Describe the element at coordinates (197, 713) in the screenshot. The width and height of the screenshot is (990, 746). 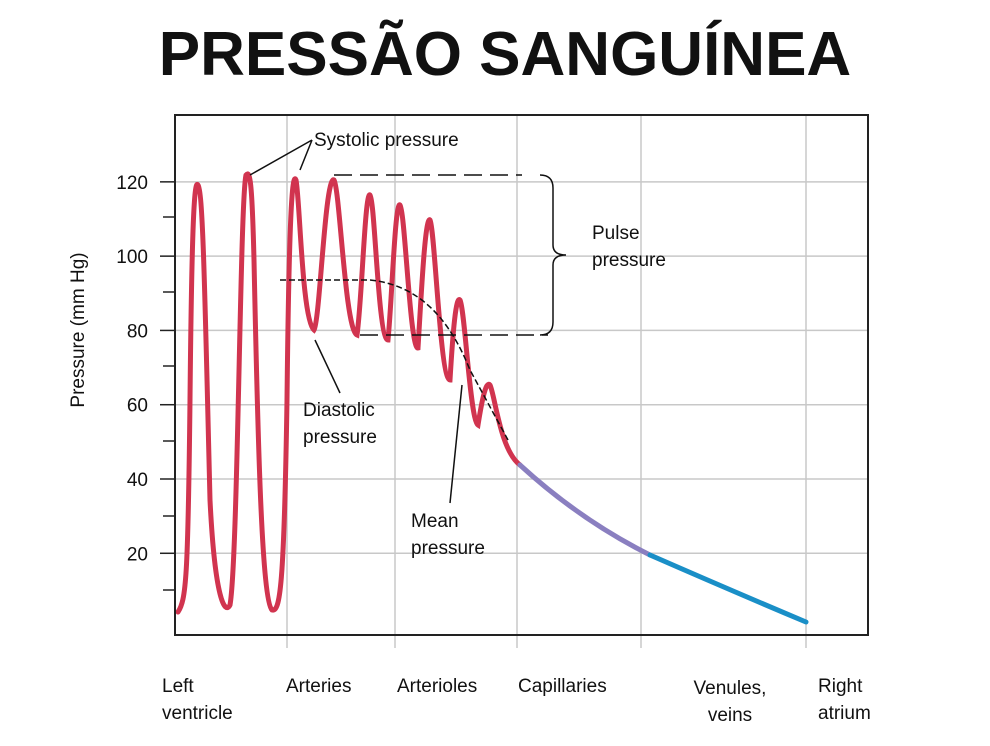
I see `x-category-label: ventricle` at that location.